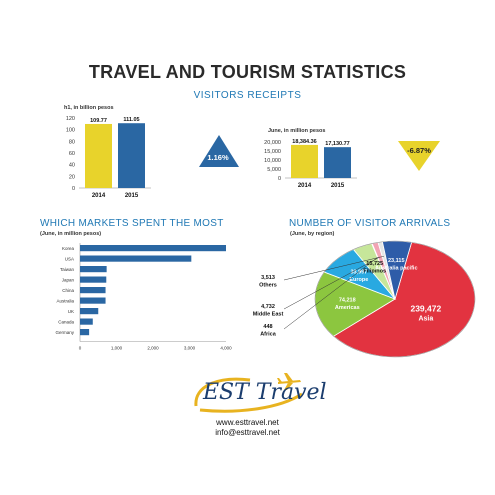  I want to click on arrivals-unit-label: (June, by region), so click(312, 234).